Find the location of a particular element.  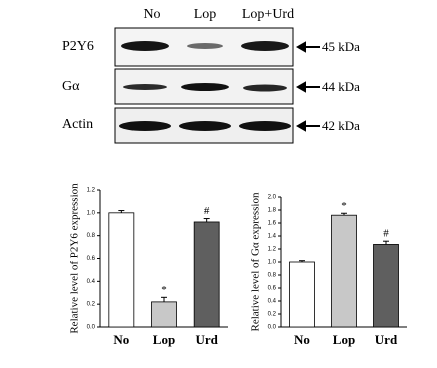

y-tick-label: 2.0 is located at coordinates (272, 198).